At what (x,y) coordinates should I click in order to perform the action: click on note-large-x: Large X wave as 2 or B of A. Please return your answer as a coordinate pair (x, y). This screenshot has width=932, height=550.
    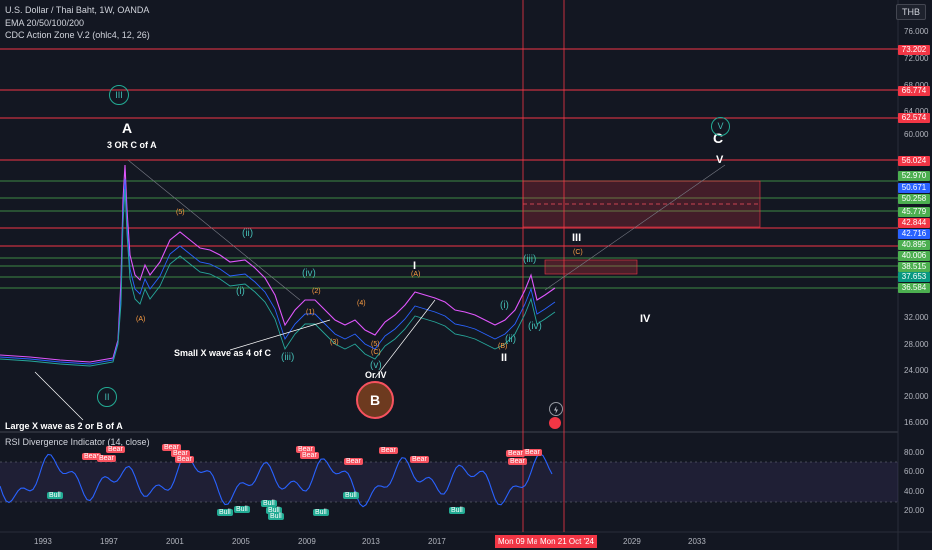
    Looking at the image, I should click on (64, 426).